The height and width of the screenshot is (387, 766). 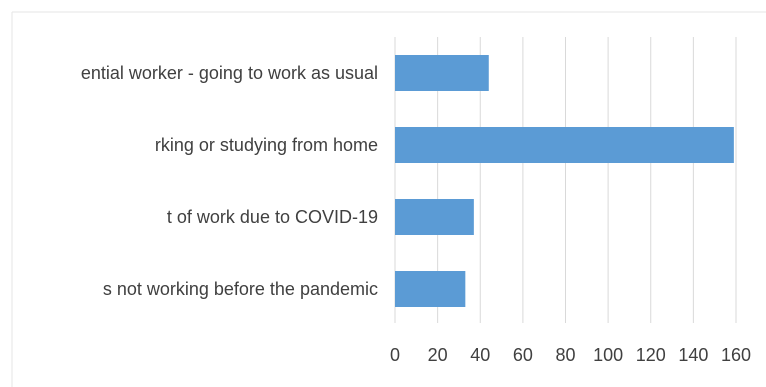 I want to click on category-label: s not working before the pandemic, so click(x=240, y=289).